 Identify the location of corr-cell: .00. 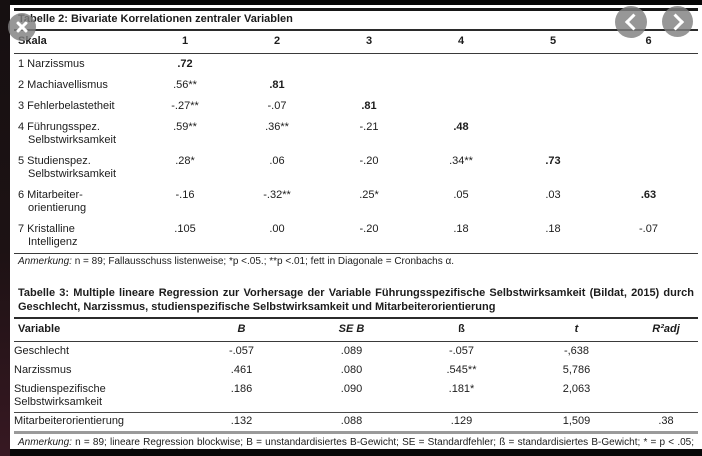
(277, 236).